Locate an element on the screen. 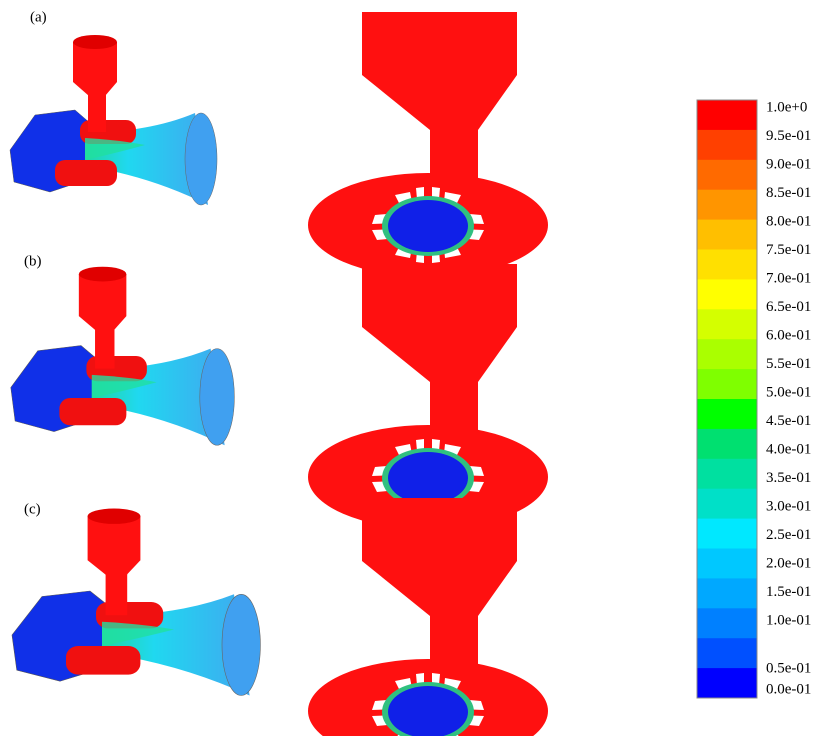  colorbar-label: 8.0e-01 is located at coordinates (788, 221).